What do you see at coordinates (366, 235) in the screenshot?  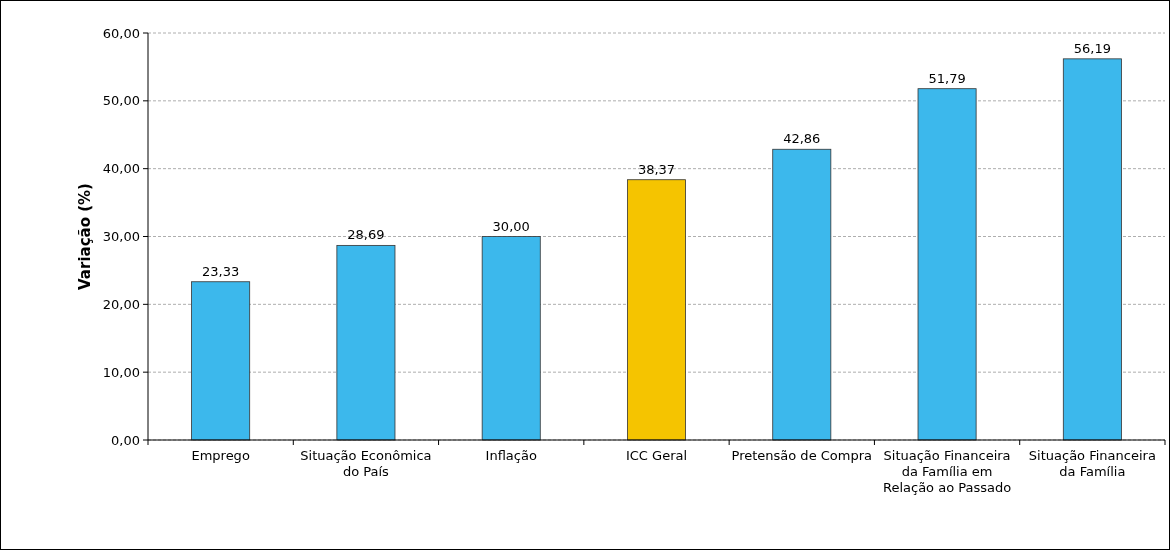 I see `data-label: 28,69` at bounding box center [366, 235].